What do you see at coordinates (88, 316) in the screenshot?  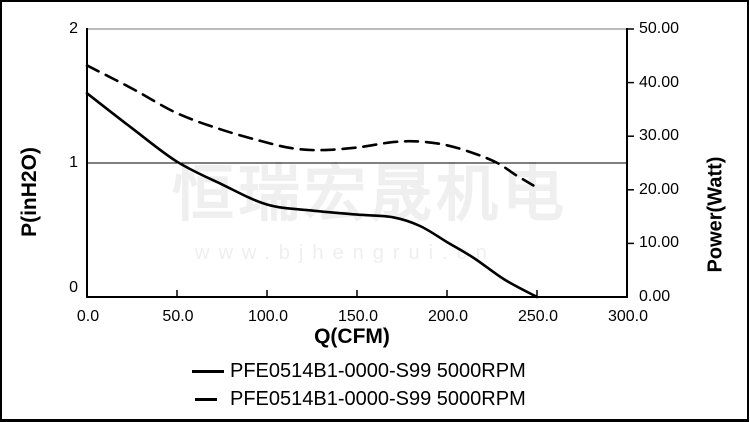 I see `x-tick-label: 0.0` at bounding box center [88, 316].